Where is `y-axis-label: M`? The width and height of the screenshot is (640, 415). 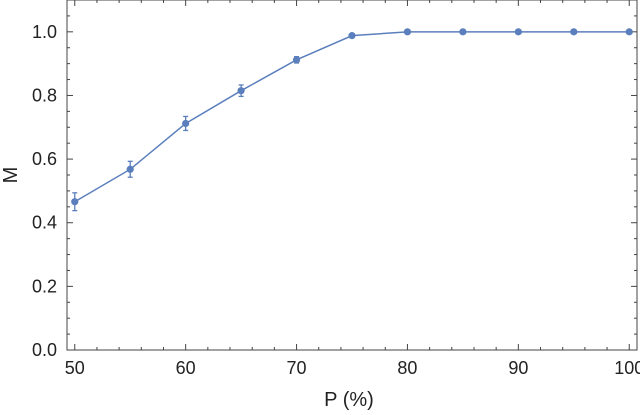
y-axis-label: M is located at coordinates (11, 175).